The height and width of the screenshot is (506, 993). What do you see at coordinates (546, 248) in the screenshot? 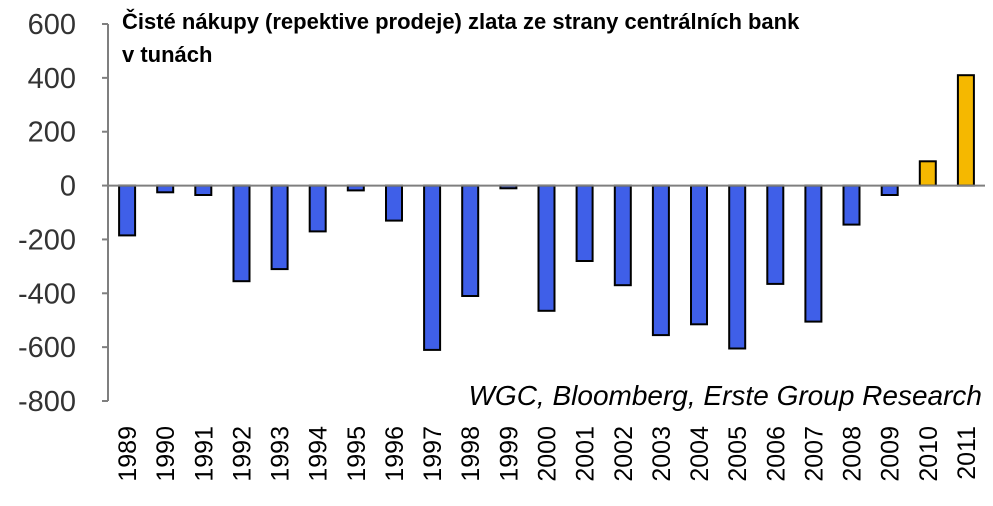
I see `bar-2000` at bounding box center [546, 248].